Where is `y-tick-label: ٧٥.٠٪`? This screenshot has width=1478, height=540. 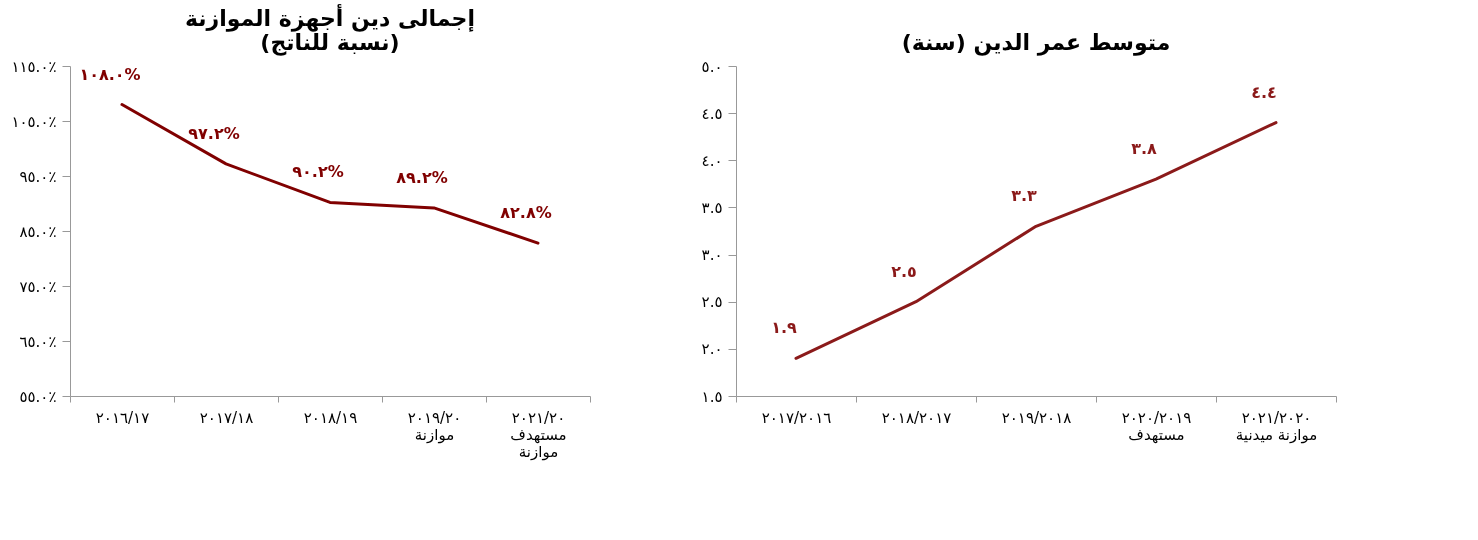 y-tick-label: ٧٥.٠٪ is located at coordinates (38, 286).